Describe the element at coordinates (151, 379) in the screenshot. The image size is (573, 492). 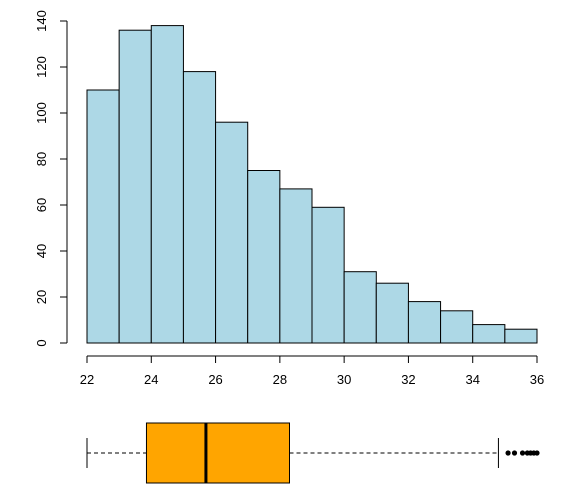
I see `x-tick-label: 24` at that location.